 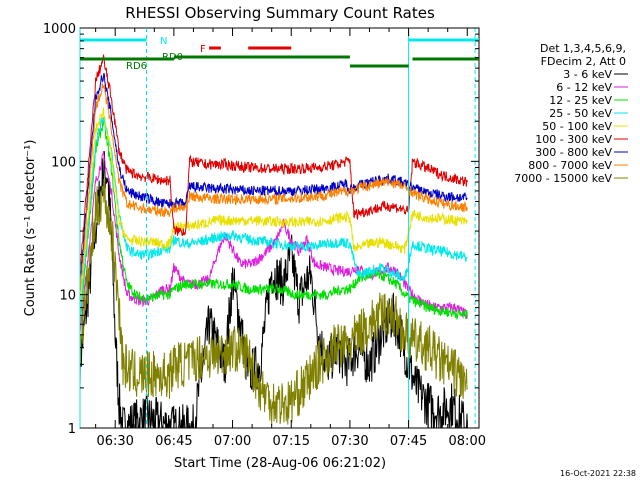 I want to click on legend-label: 25 - 50 keV, so click(x=580, y=113).